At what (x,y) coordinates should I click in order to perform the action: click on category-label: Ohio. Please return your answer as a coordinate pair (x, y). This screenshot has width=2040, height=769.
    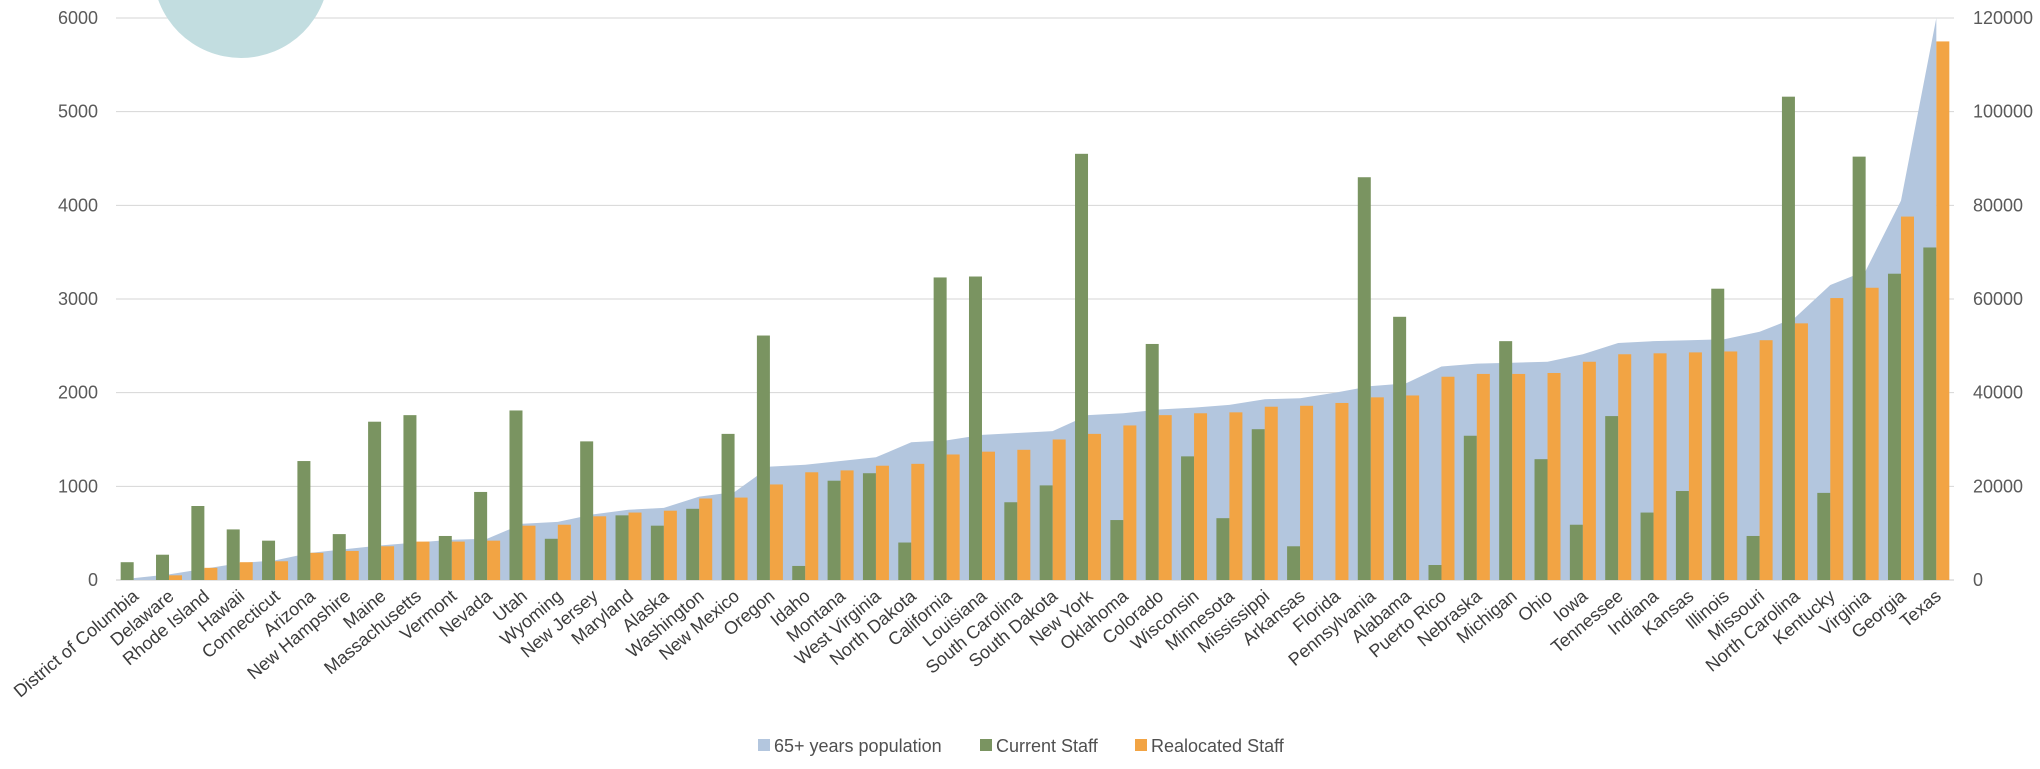
    Looking at the image, I should click on (1535, 606).